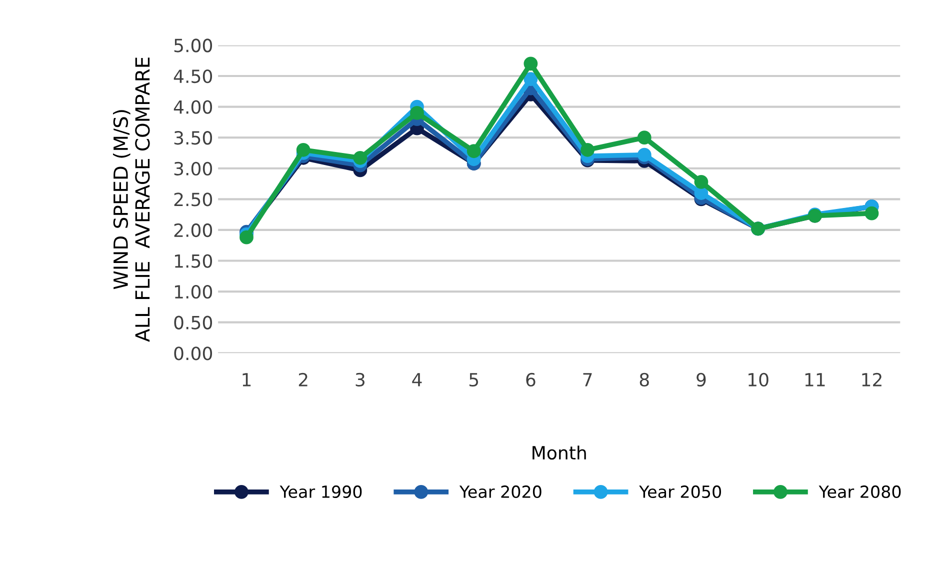 The image size is (928, 565). What do you see at coordinates (559, 453) in the screenshot?
I see `x-axis-title: Month` at bounding box center [559, 453].